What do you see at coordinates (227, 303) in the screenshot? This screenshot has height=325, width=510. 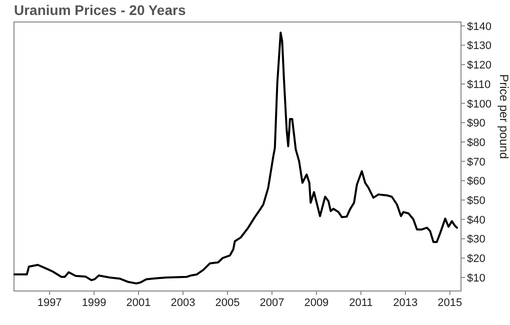 I see `x-tick-label: 2005` at bounding box center [227, 303].